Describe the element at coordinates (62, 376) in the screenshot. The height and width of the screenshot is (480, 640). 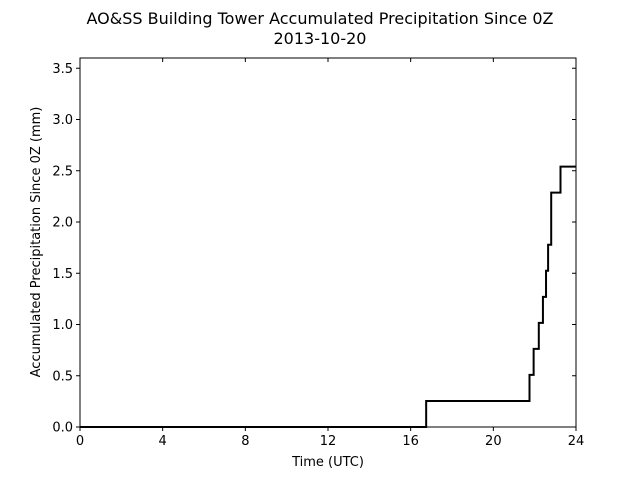
I see `y-tick-label: 0.5` at that location.